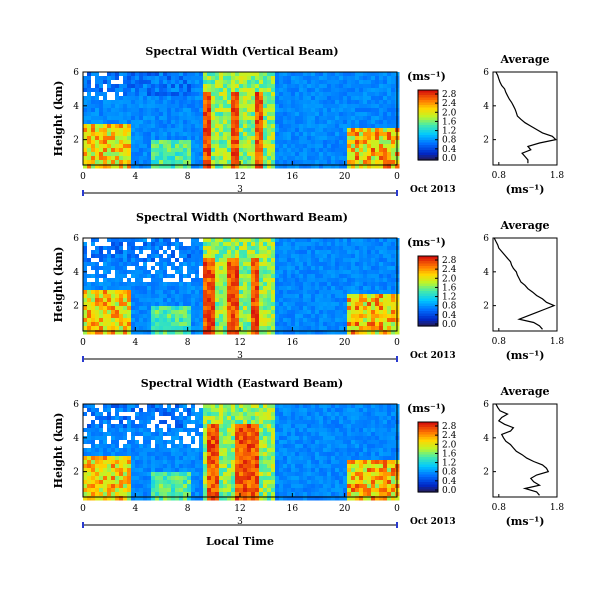 The height and width of the screenshot is (598, 616). What do you see at coordinates (240, 541) in the screenshot?
I see `x-axis-label: Local Time` at bounding box center [240, 541].